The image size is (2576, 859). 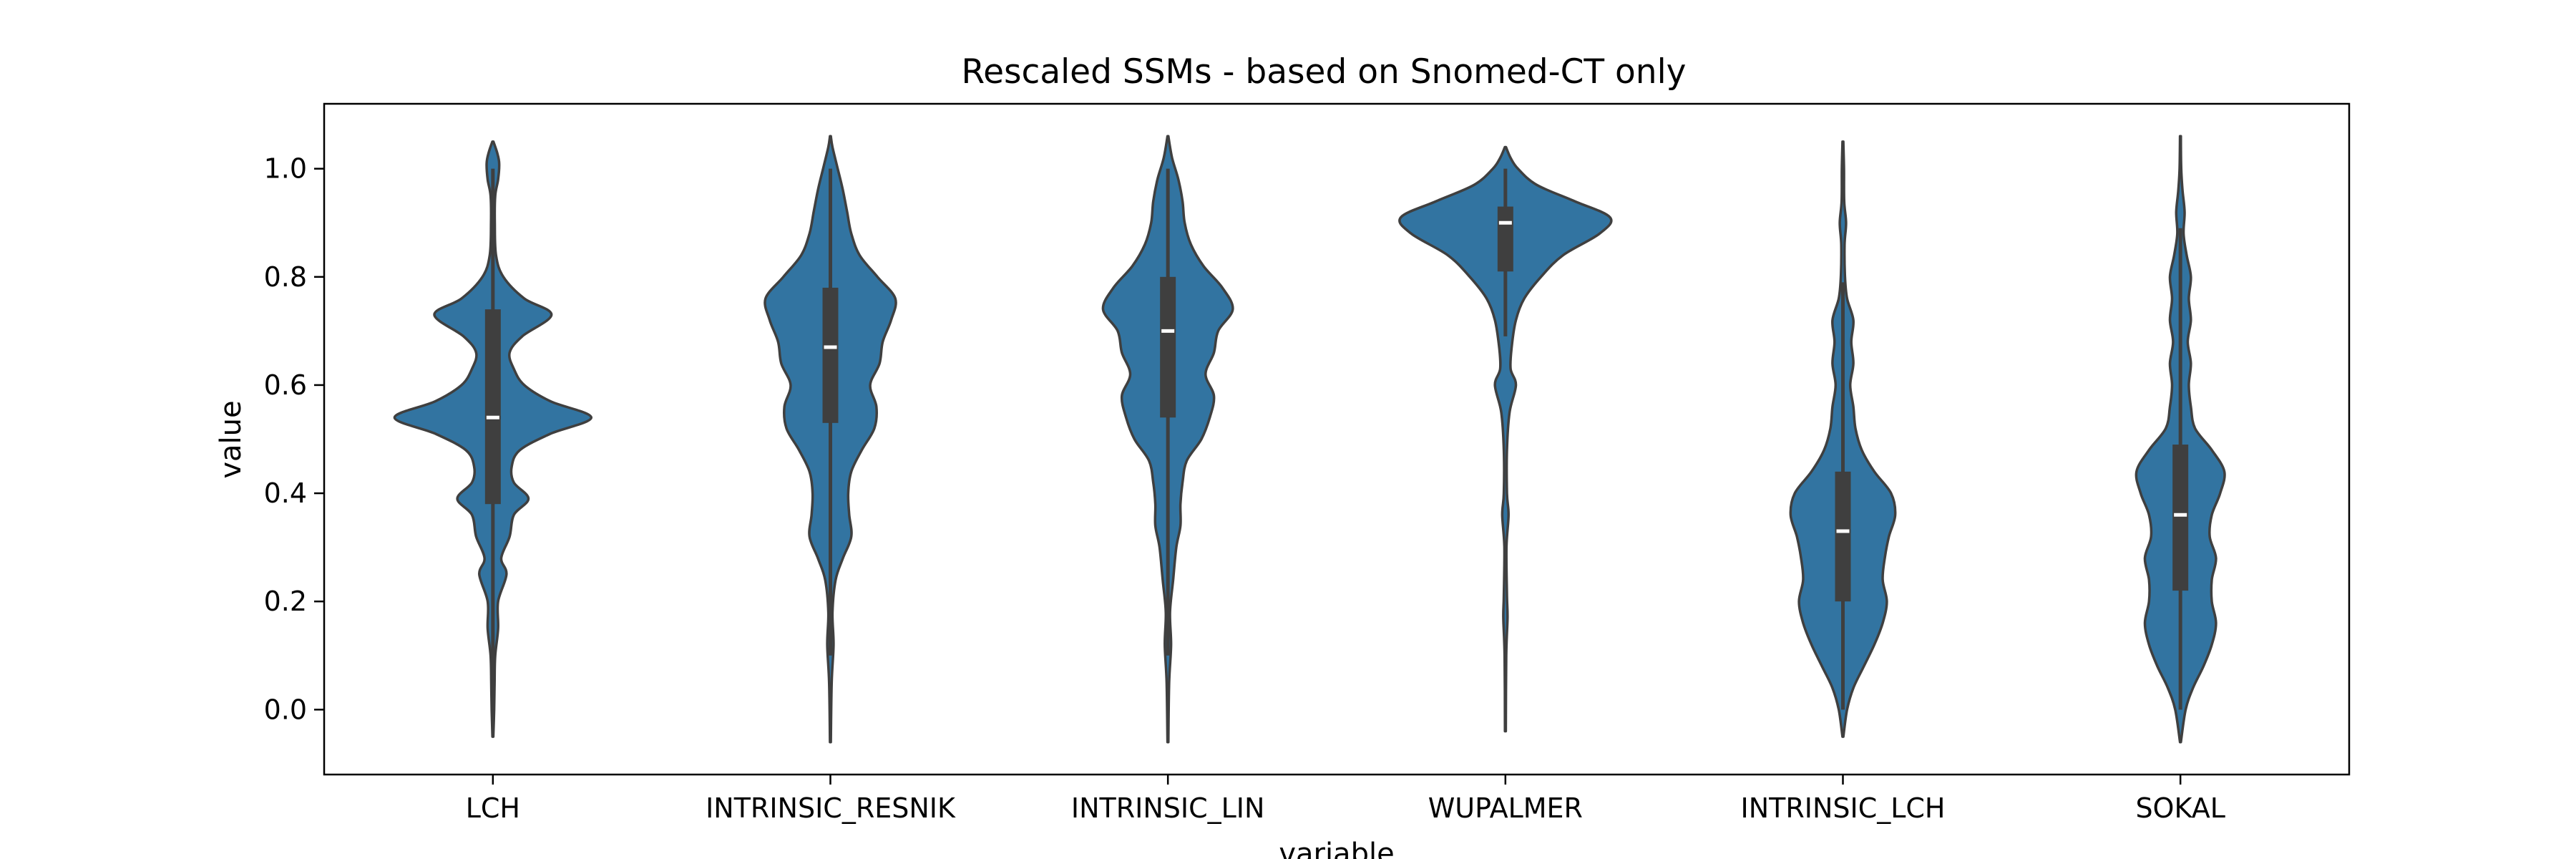 I want to click on violin-intrinsic-lch, so click(x=1843, y=439).